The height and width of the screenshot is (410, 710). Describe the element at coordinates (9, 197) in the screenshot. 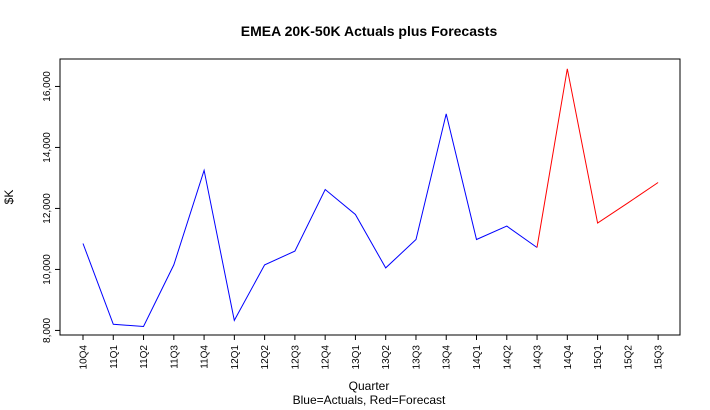

I see `y-axis-label: $K` at that location.